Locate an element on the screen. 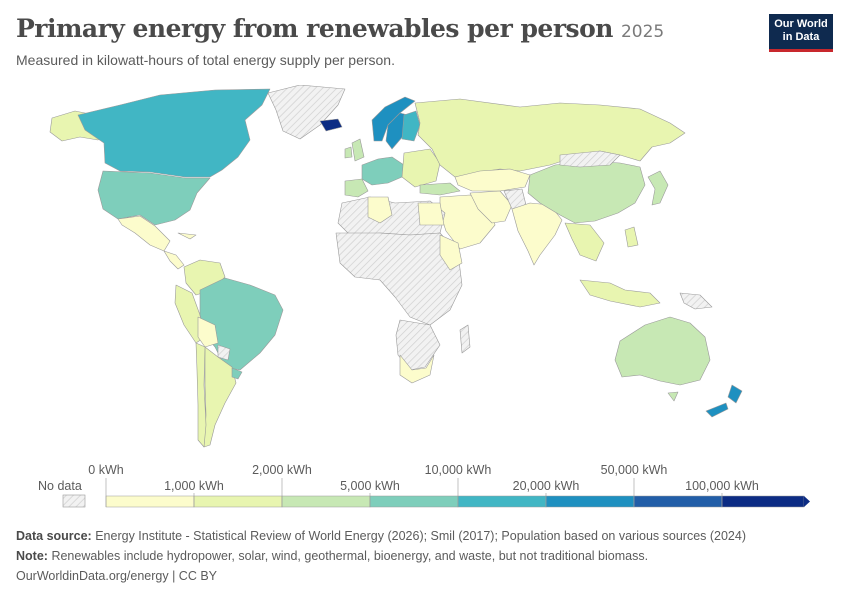 The height and width of the screenshot is (600, 850). region-paraguay is located at coordinates (224, 352).